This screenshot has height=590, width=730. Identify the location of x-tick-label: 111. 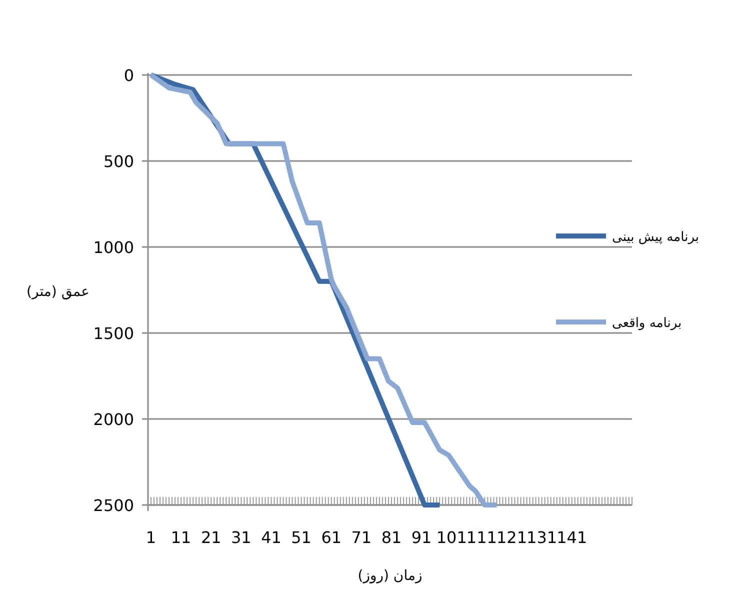
(481, 537).